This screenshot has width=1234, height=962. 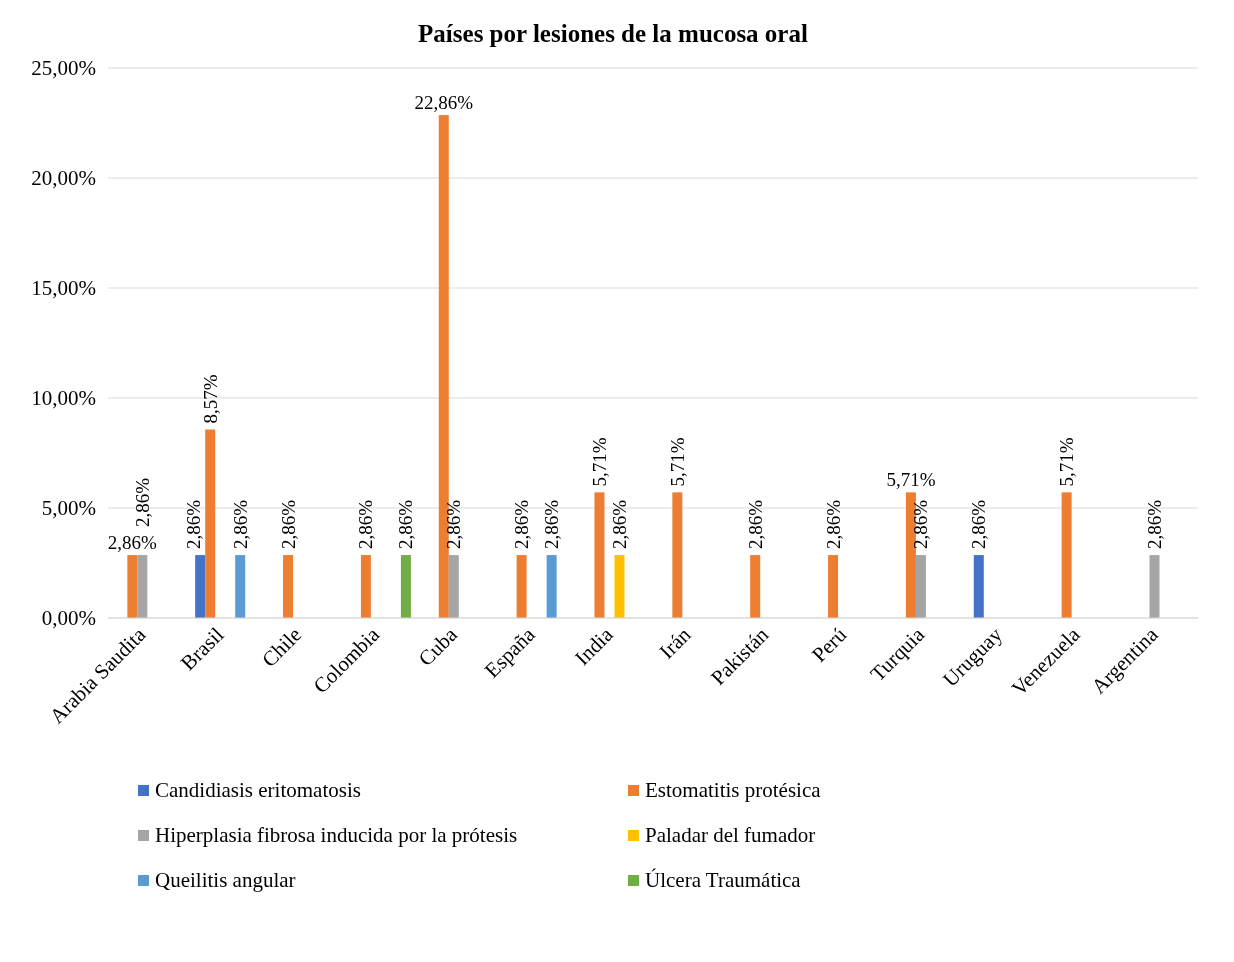 What do you see at coordinates (68, 508) in the screenshot?
I see `y-tick-label: 5,00%` at bounding box center [68, 508].